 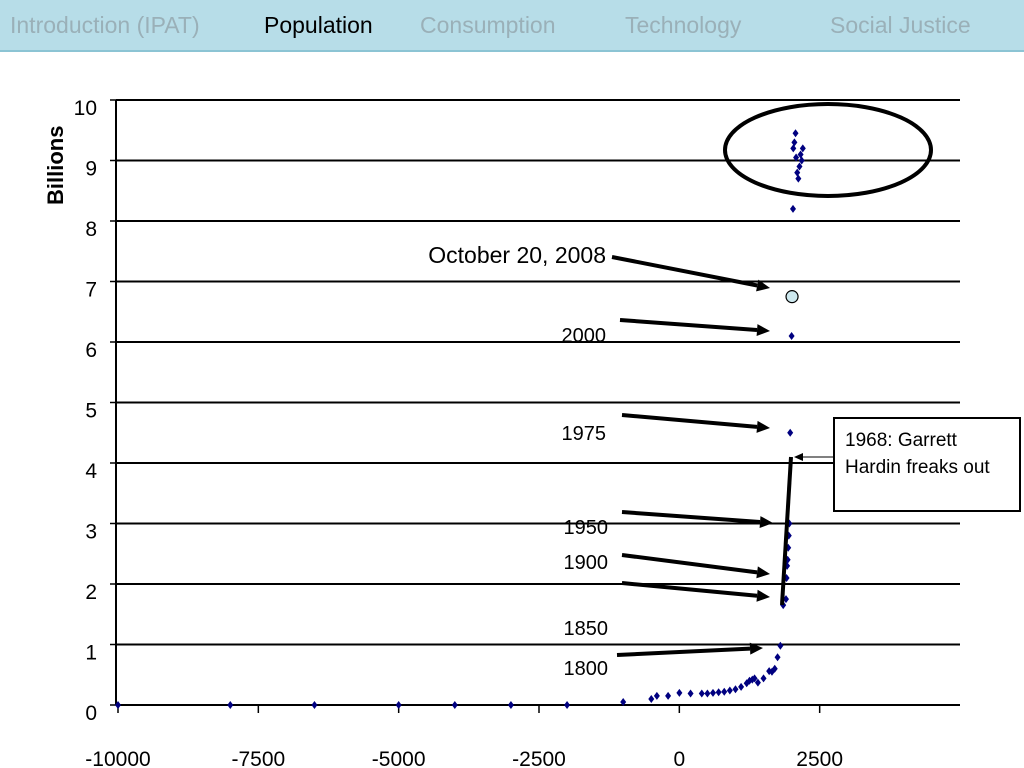 I want to click on y-tick-label: 5, so click(x=91, y=411).